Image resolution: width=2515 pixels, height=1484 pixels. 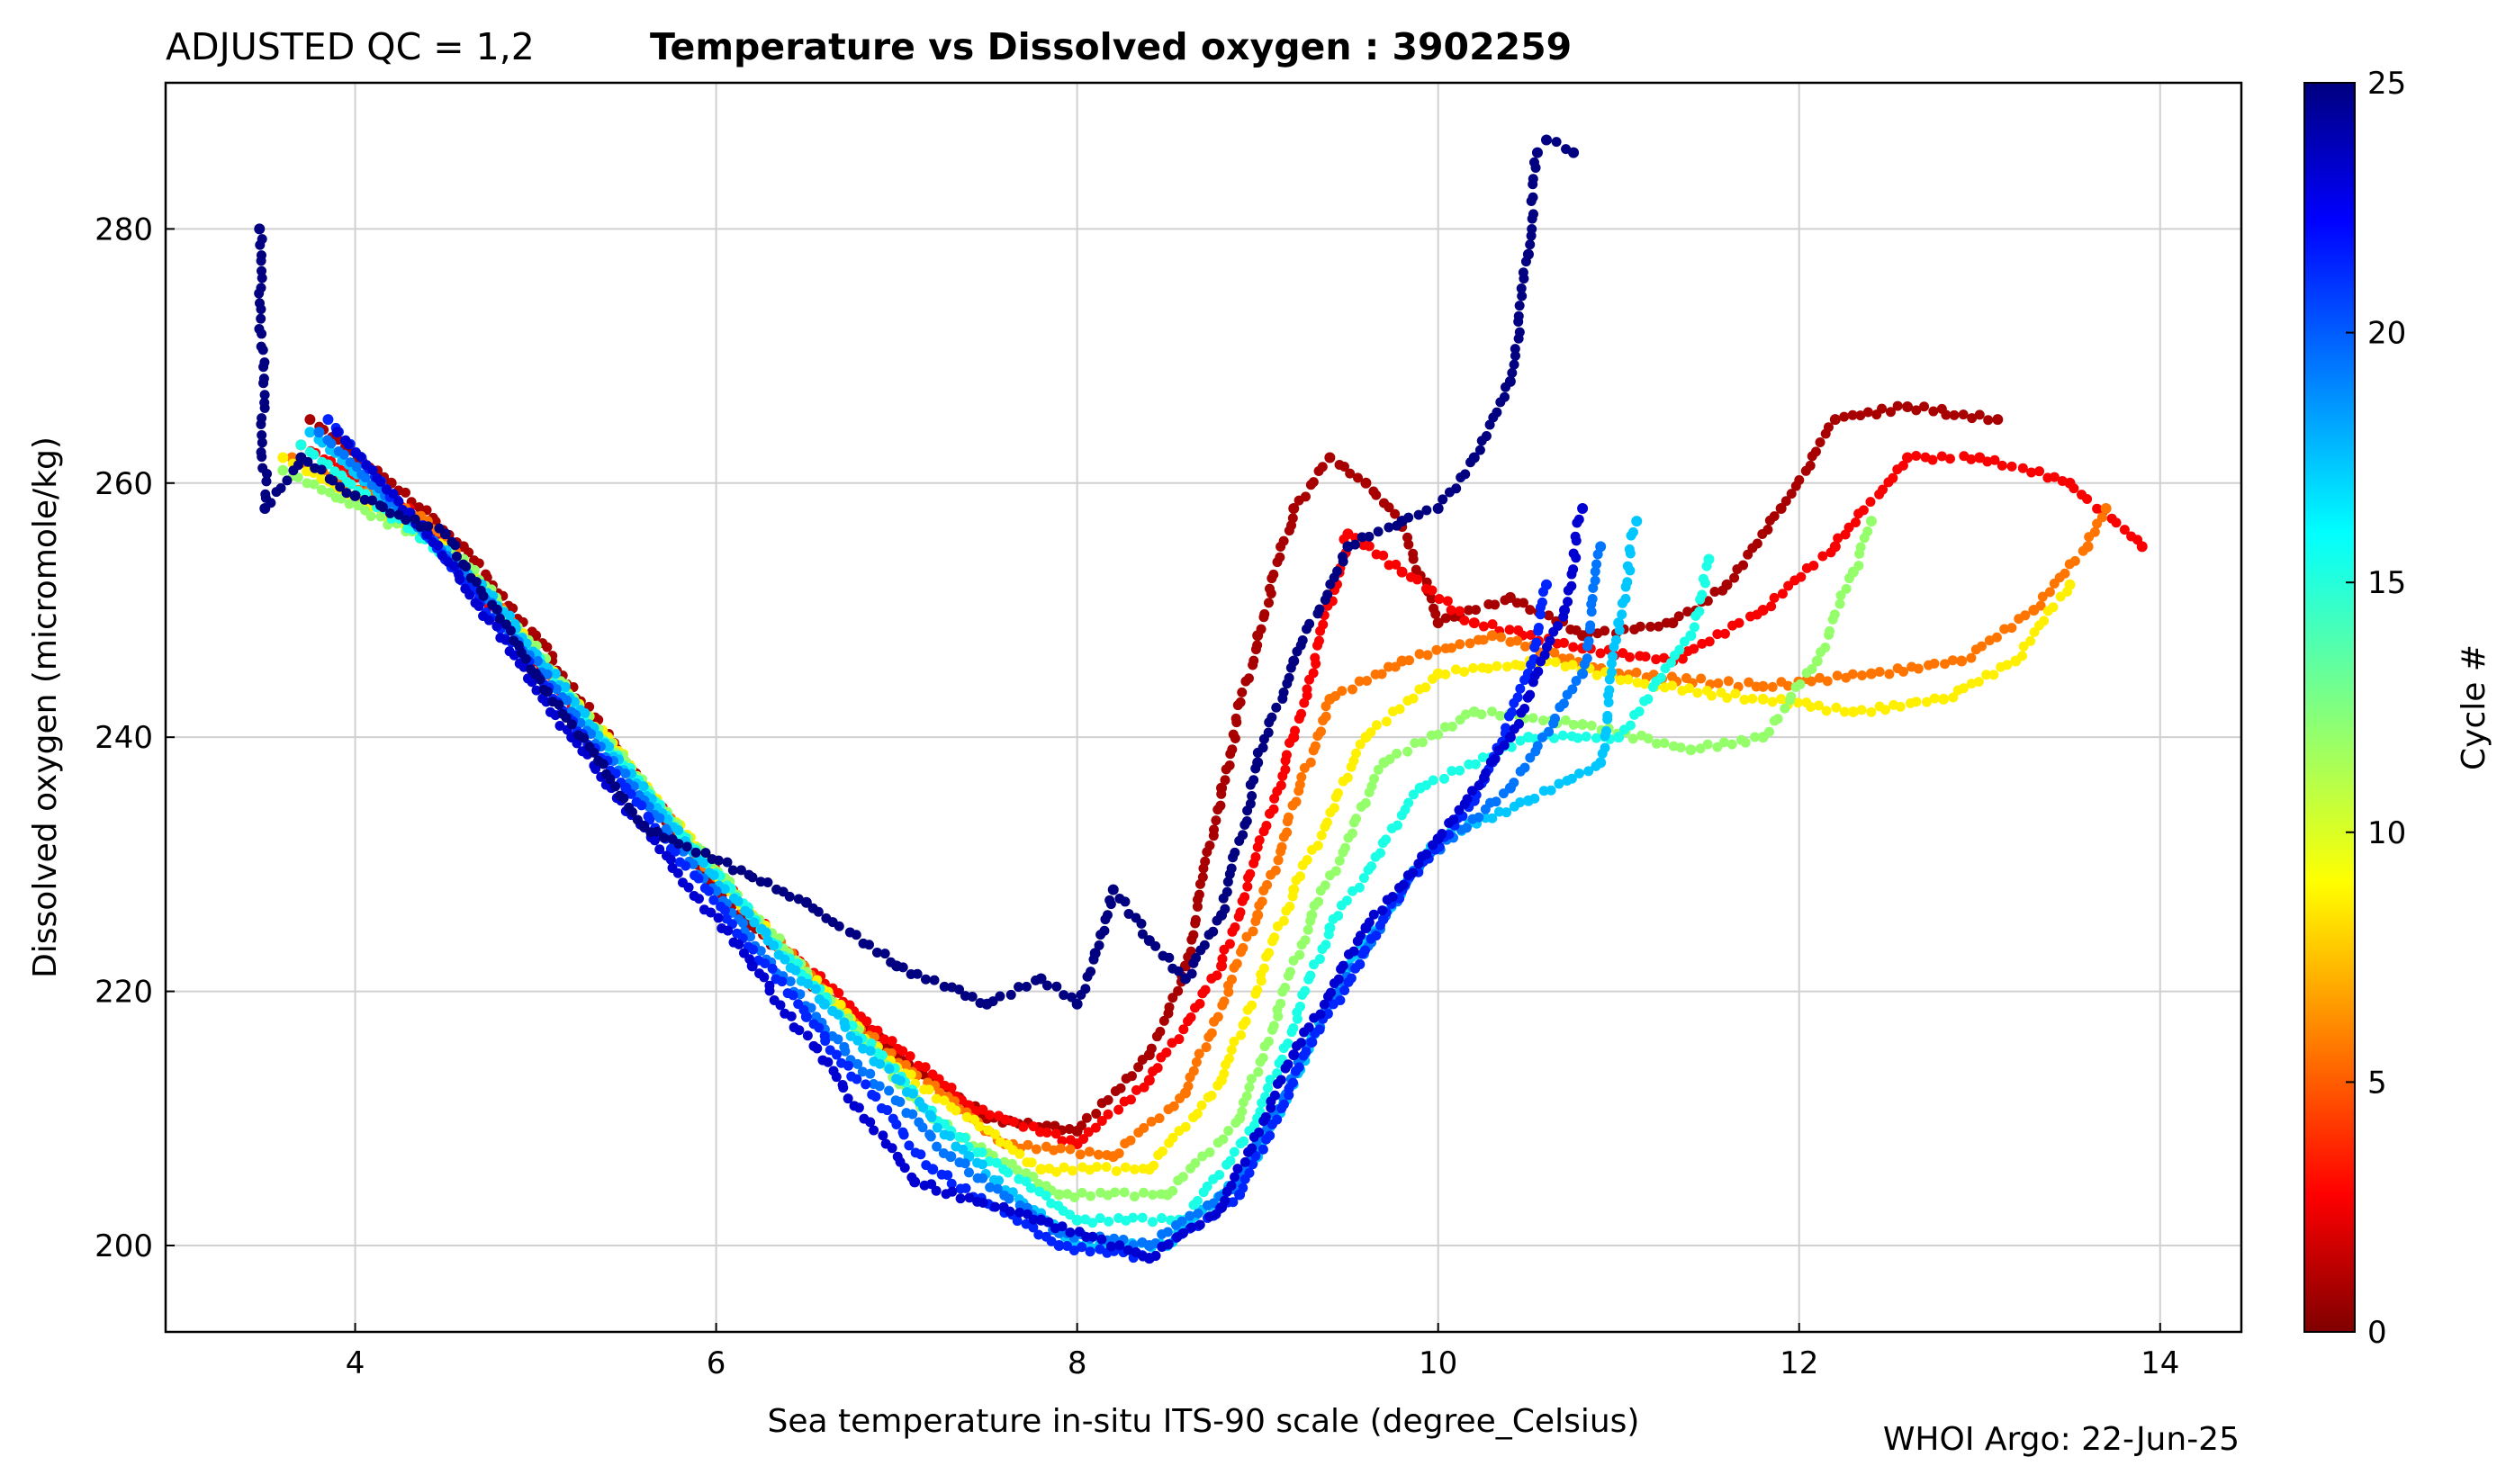 I want to click on footer-credit: WHOI Argo: 22-Jun-25, so click(x=2061, y=1440).